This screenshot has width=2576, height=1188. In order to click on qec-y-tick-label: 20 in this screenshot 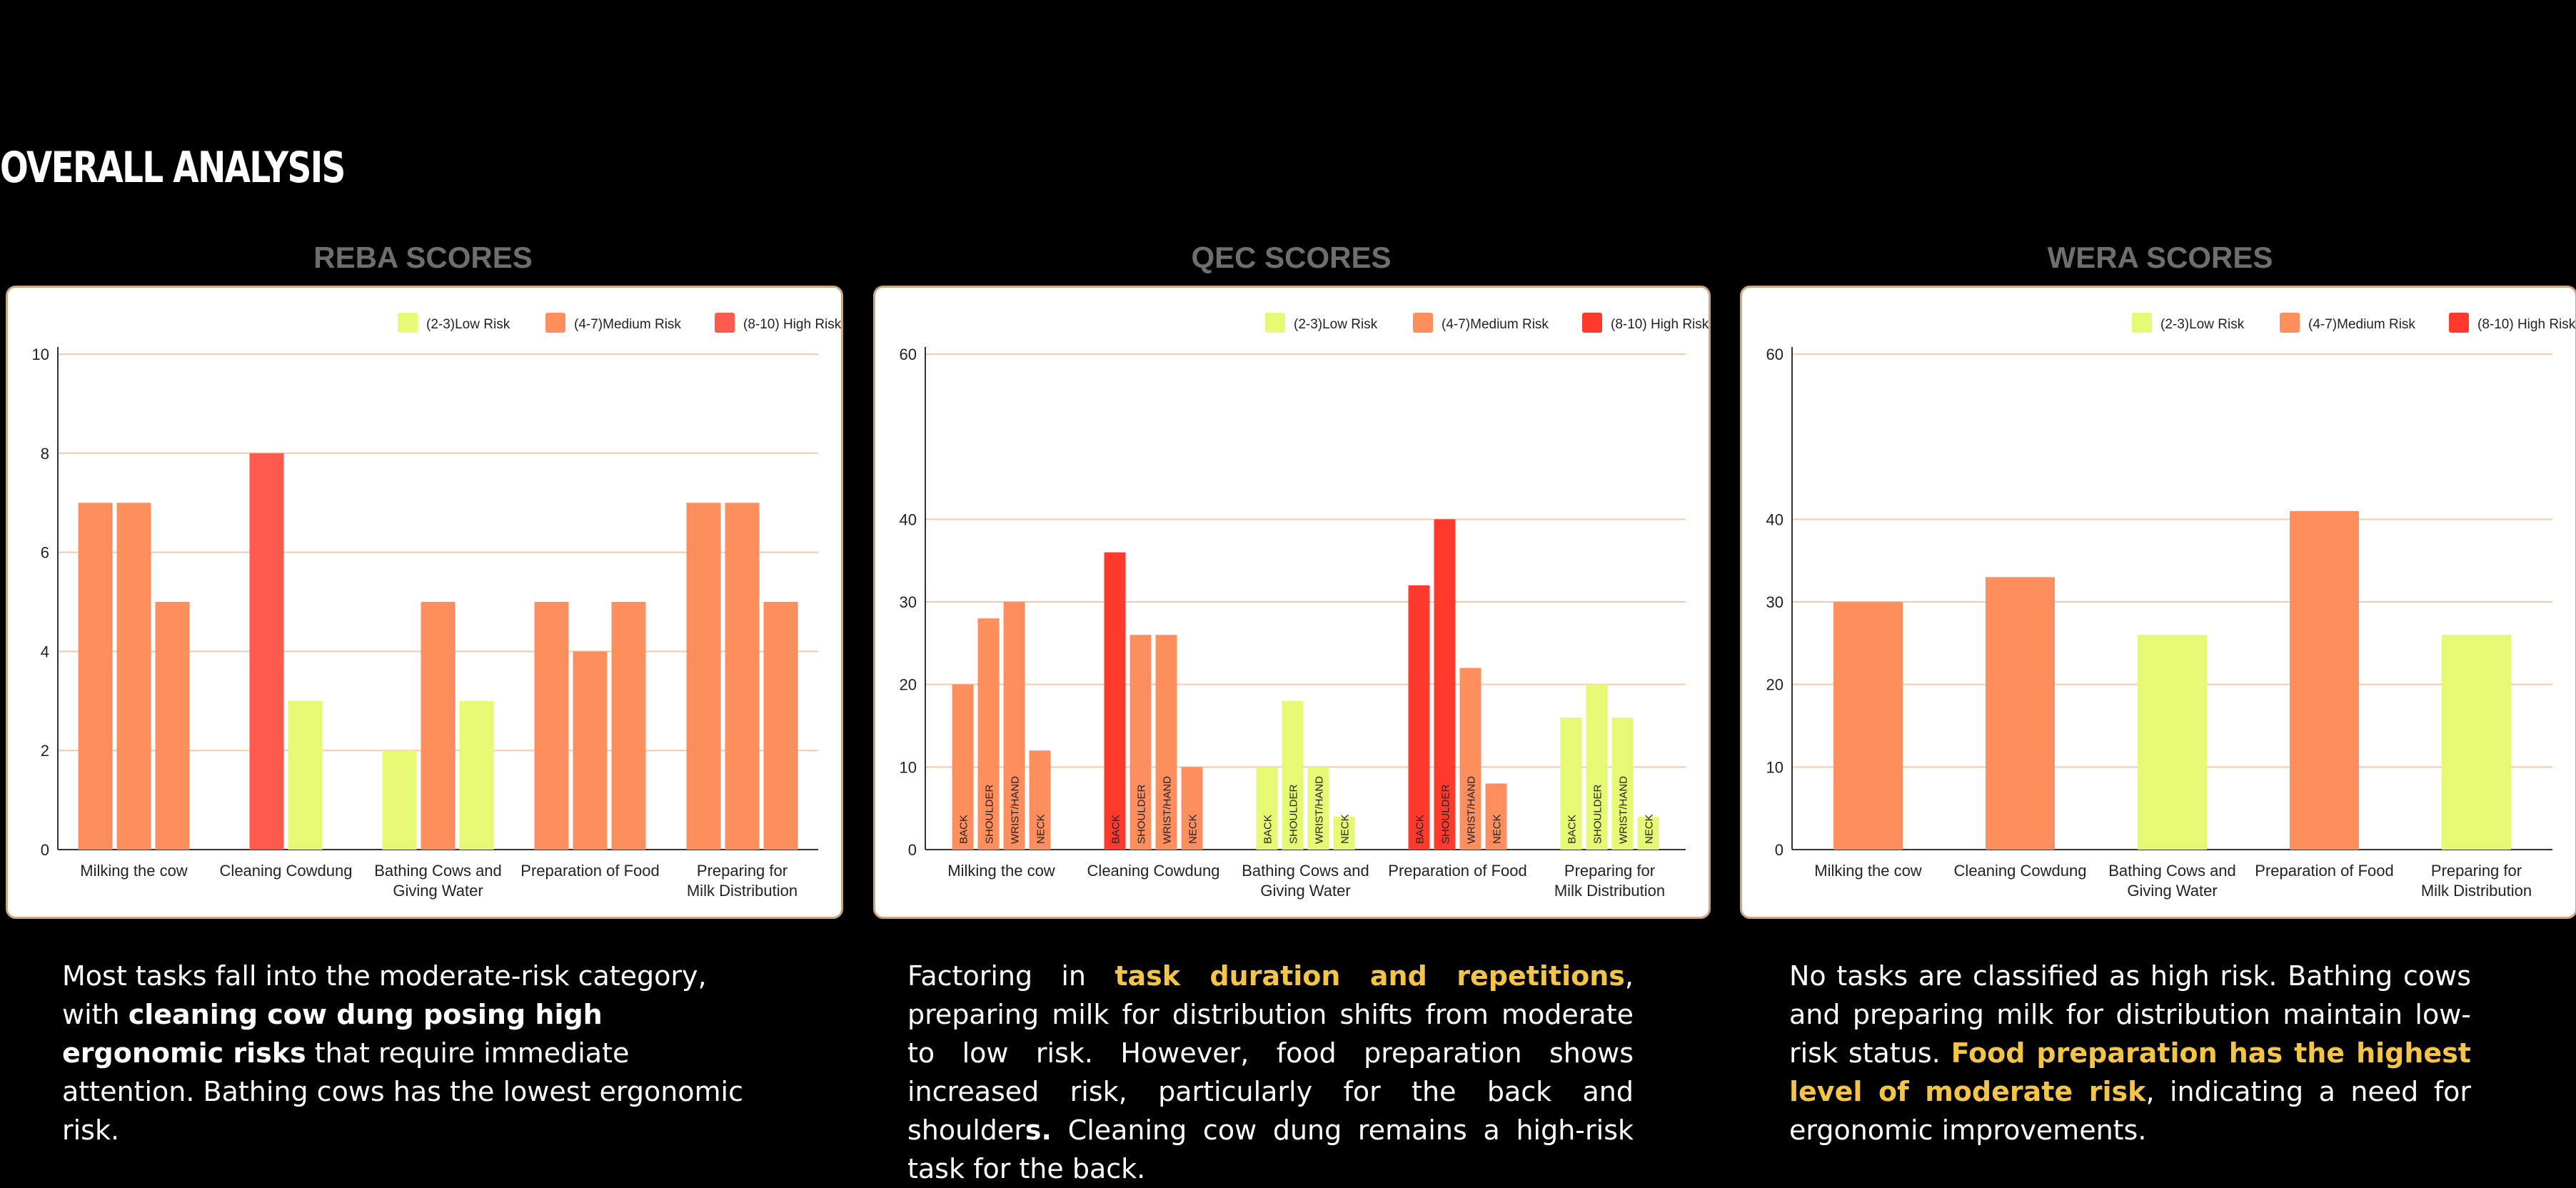, I will do `click(909, 685)`.